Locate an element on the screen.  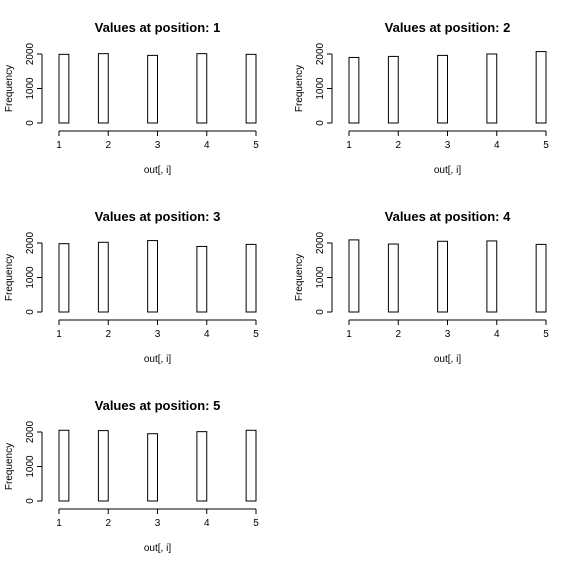
chart-title: Values at position: 4 is located at coordinates (448, 216).